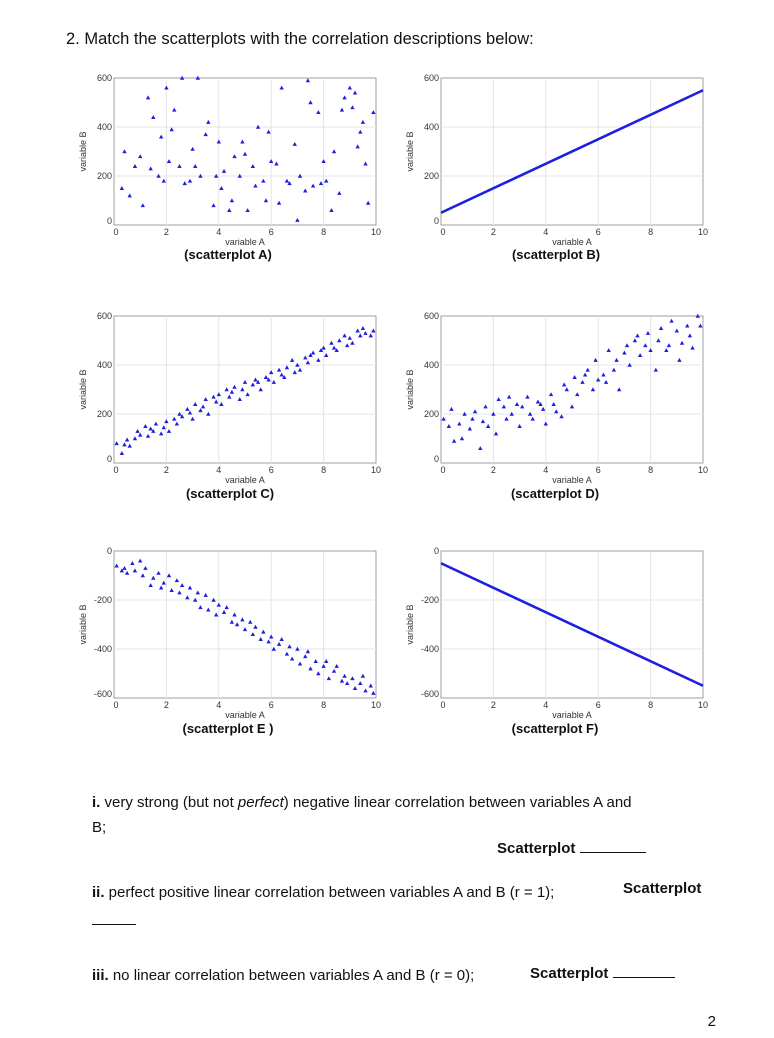  Describe the element at coordinates (245, 389) in the screenshot. I see `plot-frame` at that location.